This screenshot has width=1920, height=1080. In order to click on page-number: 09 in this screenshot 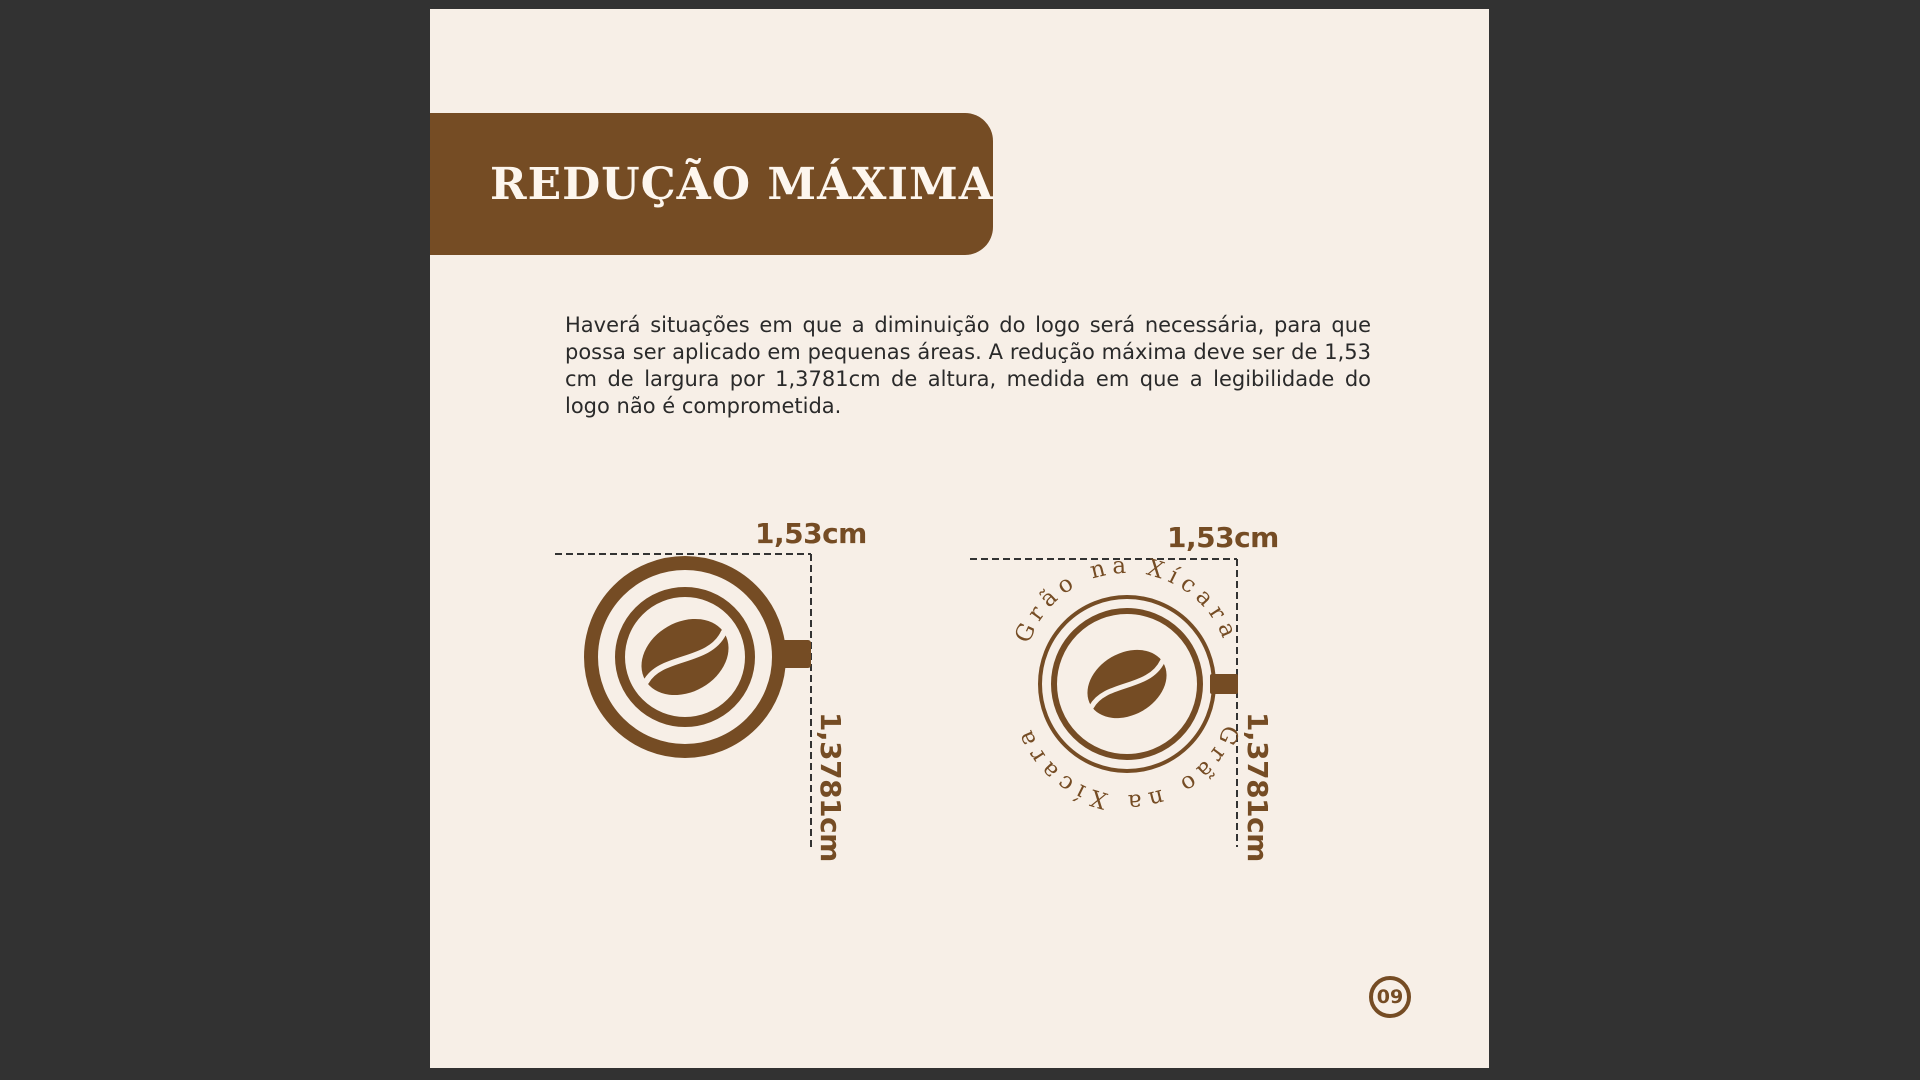, I will do `click(1390, 997)`.